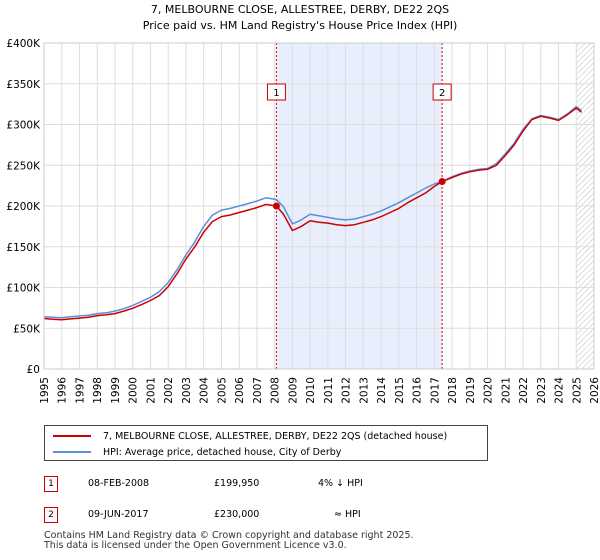 The width and height of the screenshot is (600, 560). Describe the element at coordinates (311, 390) in the screenshot. I see `x-tick-label: 2010` at that location.